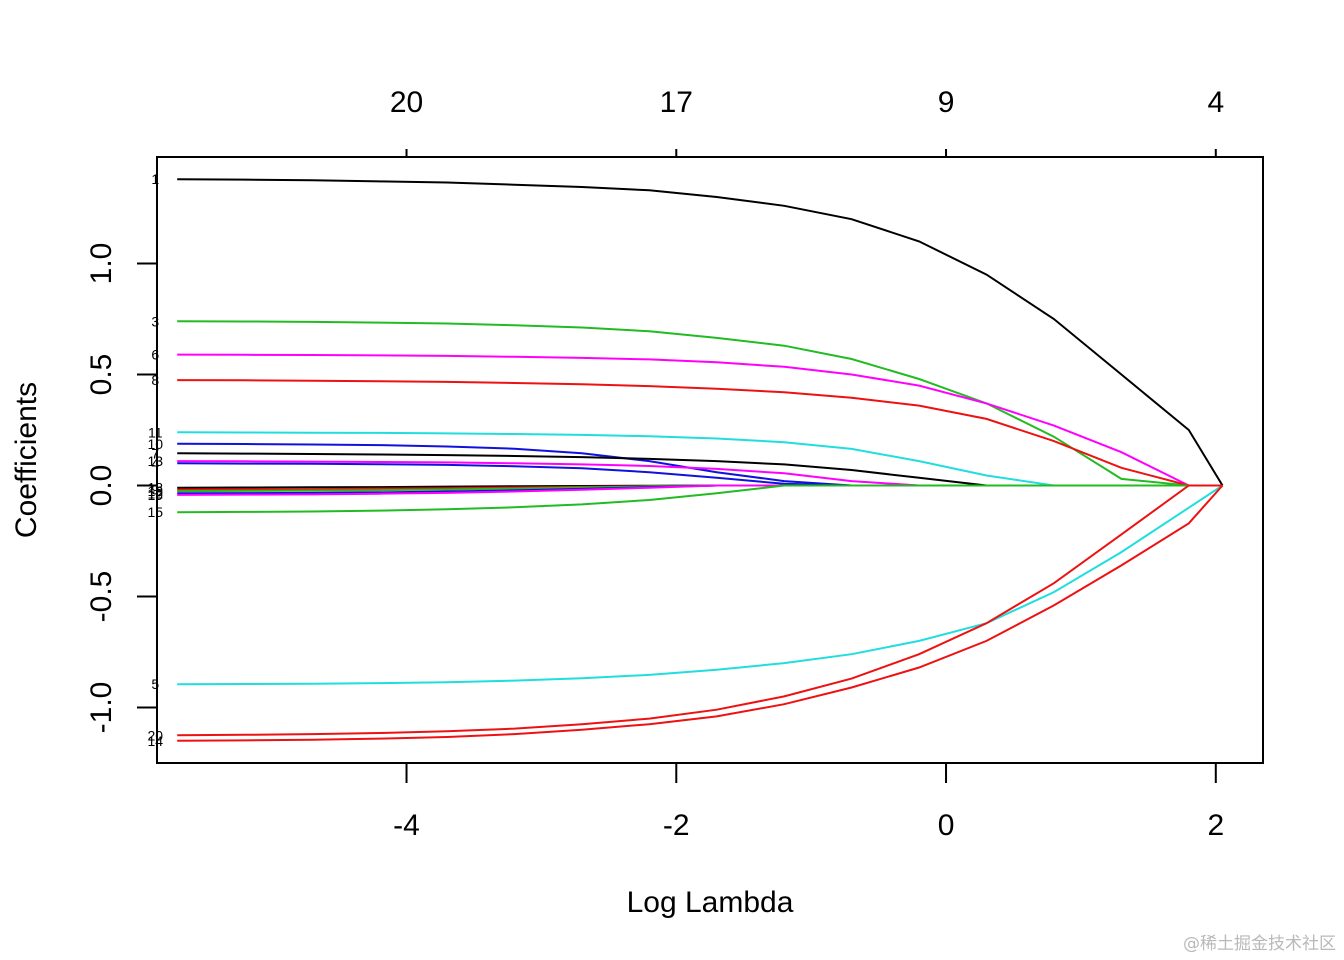 This screenshot has height=960, width=1344. Describe the element at coordinates (676, 102) in the screenshot. I see `top-tick-label: 17` at that location.